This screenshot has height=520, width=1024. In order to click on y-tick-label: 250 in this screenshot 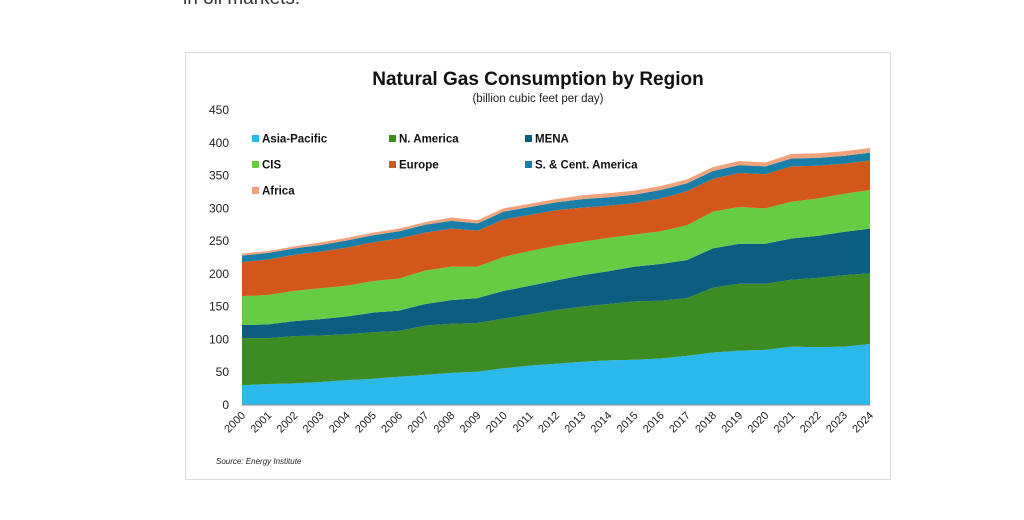, I will do `click(219, 241)`.